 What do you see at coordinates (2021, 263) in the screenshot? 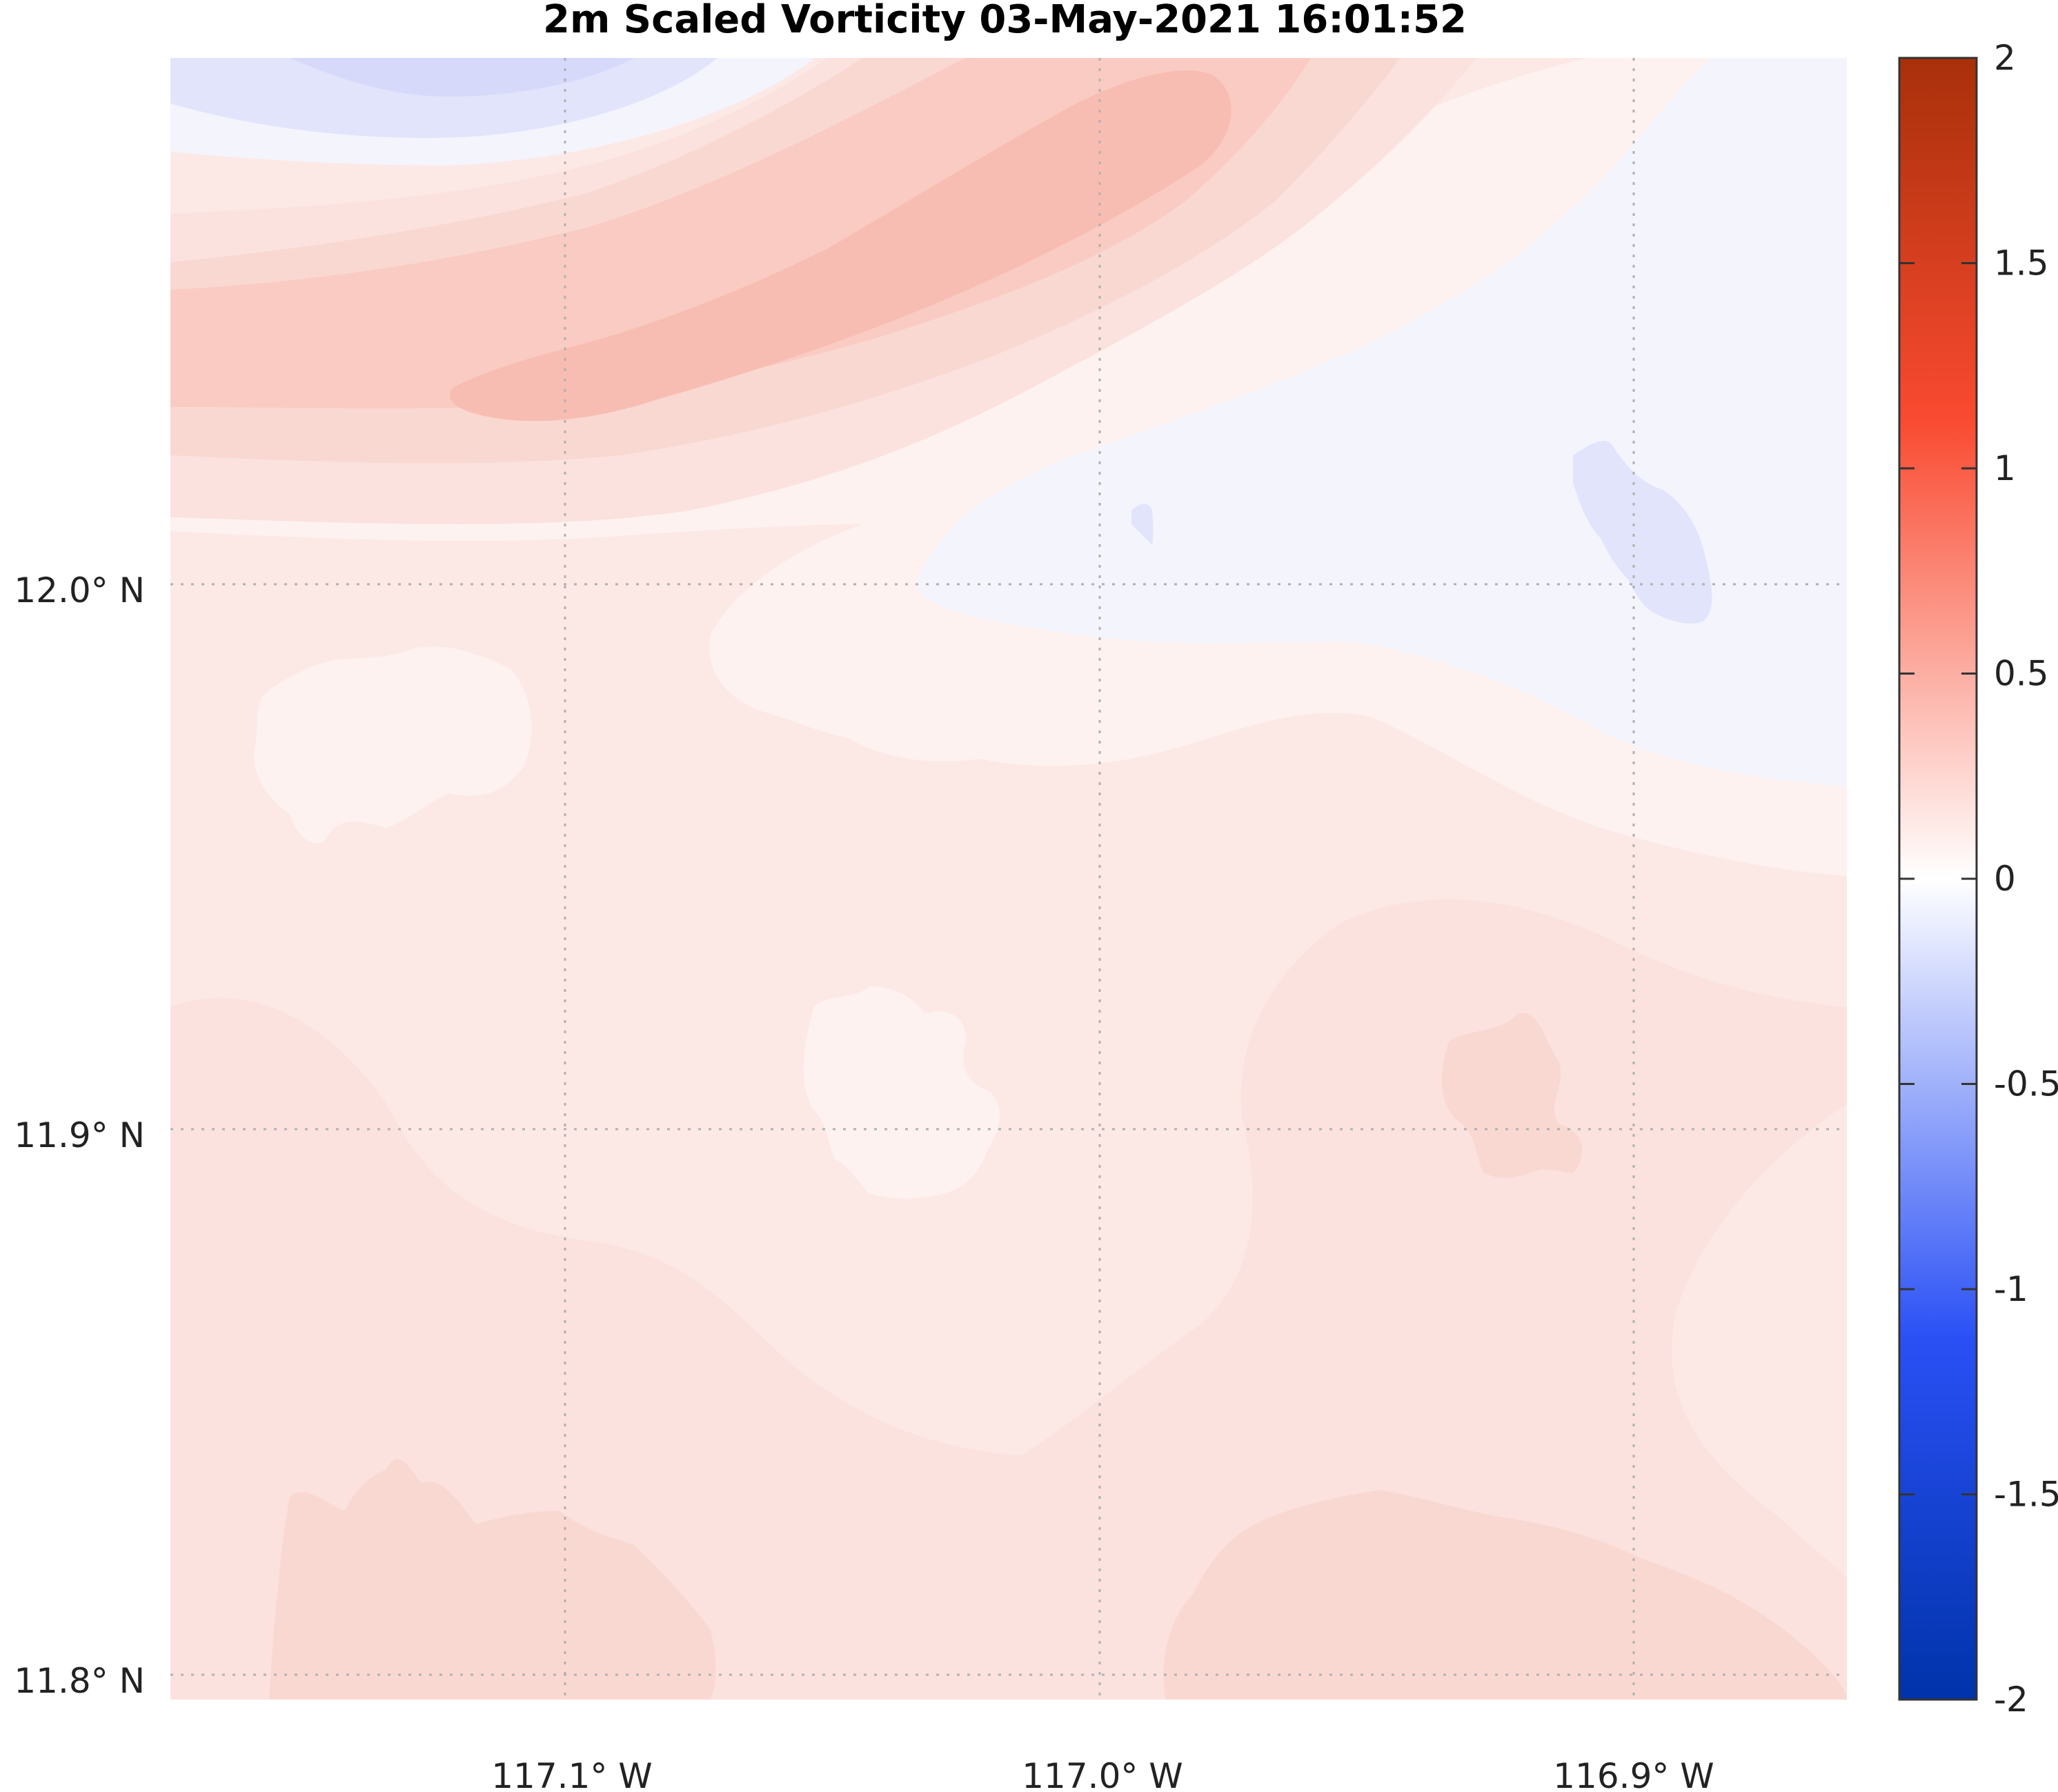
I see `colorbar-tick-label: 1.5` at bounding box center [2021, 263].